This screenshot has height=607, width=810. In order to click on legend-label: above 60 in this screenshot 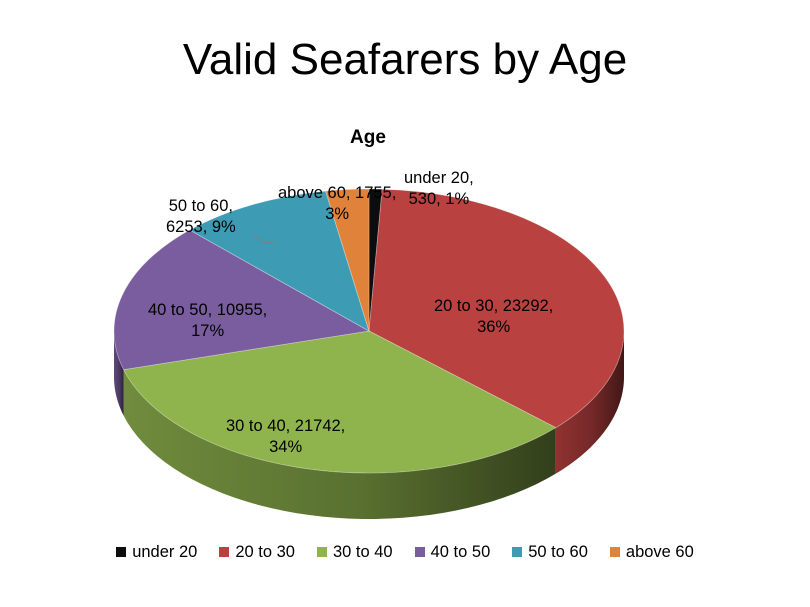, I will do `click(659, 552)`.